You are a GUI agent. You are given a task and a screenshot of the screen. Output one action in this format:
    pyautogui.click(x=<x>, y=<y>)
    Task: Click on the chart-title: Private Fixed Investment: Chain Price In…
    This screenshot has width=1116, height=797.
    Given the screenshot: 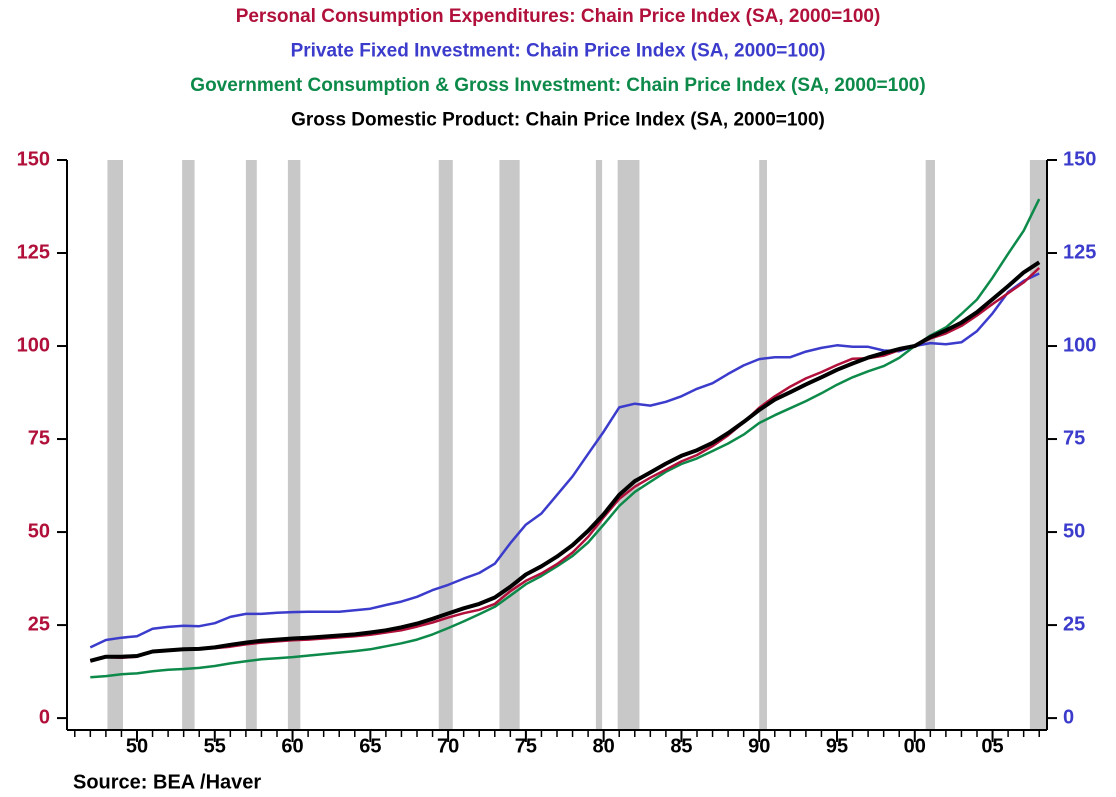 What is the action you would take?
    pyautogui.click(x=558, y=51)
    